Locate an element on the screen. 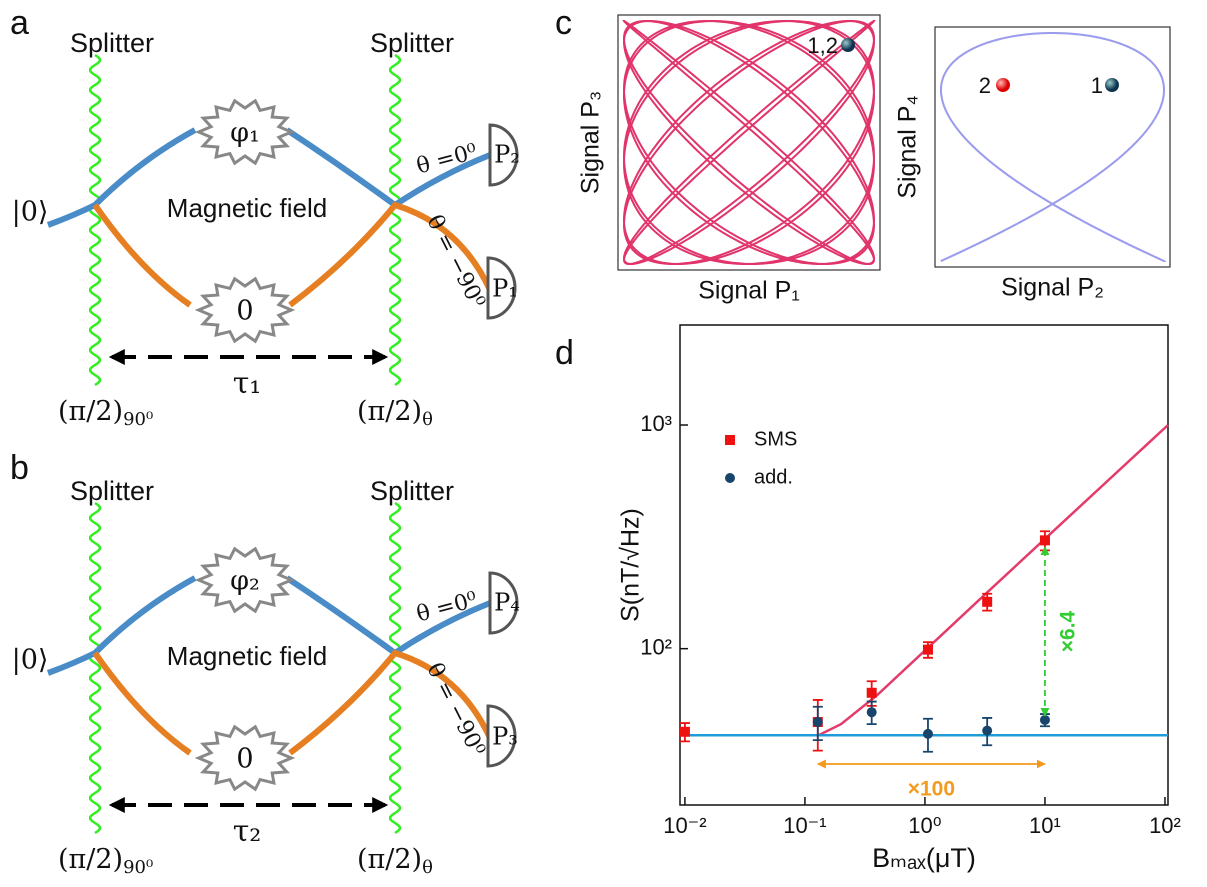 The height and width of the screenshot is (887, 1207). point-label: 1,2 is located at coordinates (822, 45).